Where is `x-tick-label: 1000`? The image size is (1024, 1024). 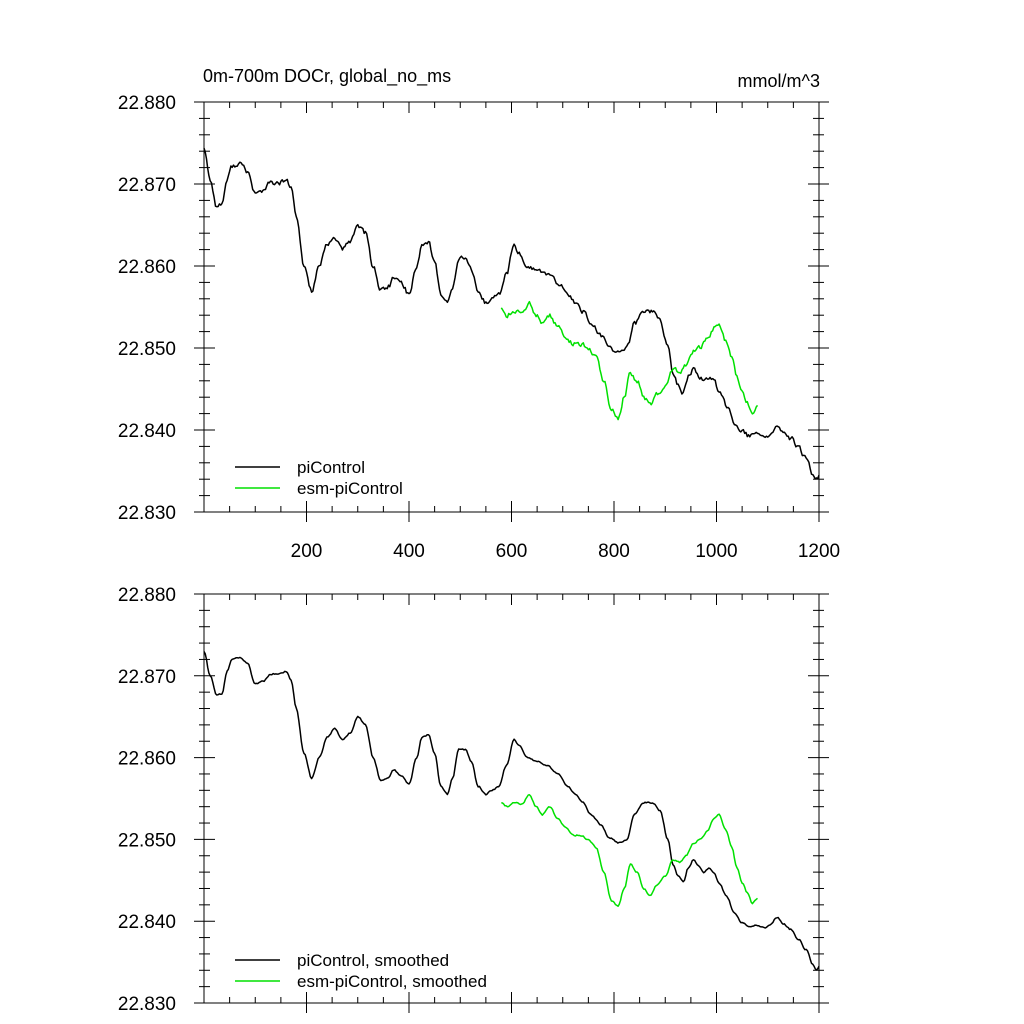
x-tick-label: 1000 is located at coordinates (716, 551).